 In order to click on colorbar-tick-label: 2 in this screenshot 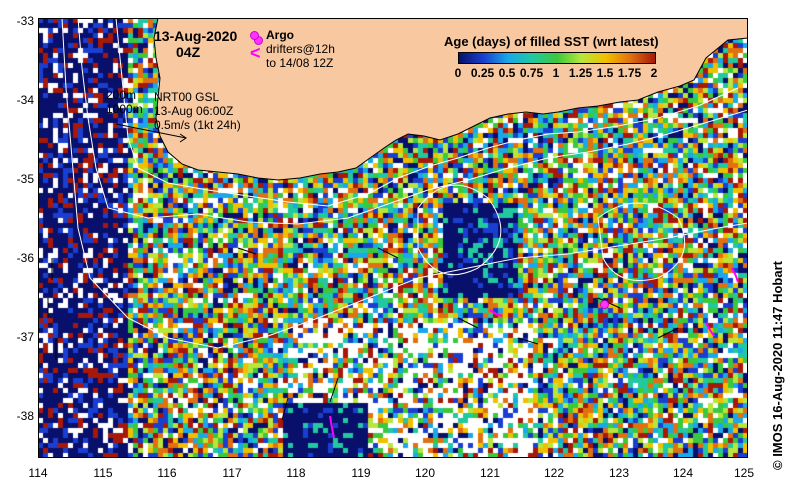, I will do `click(654, 73)`.